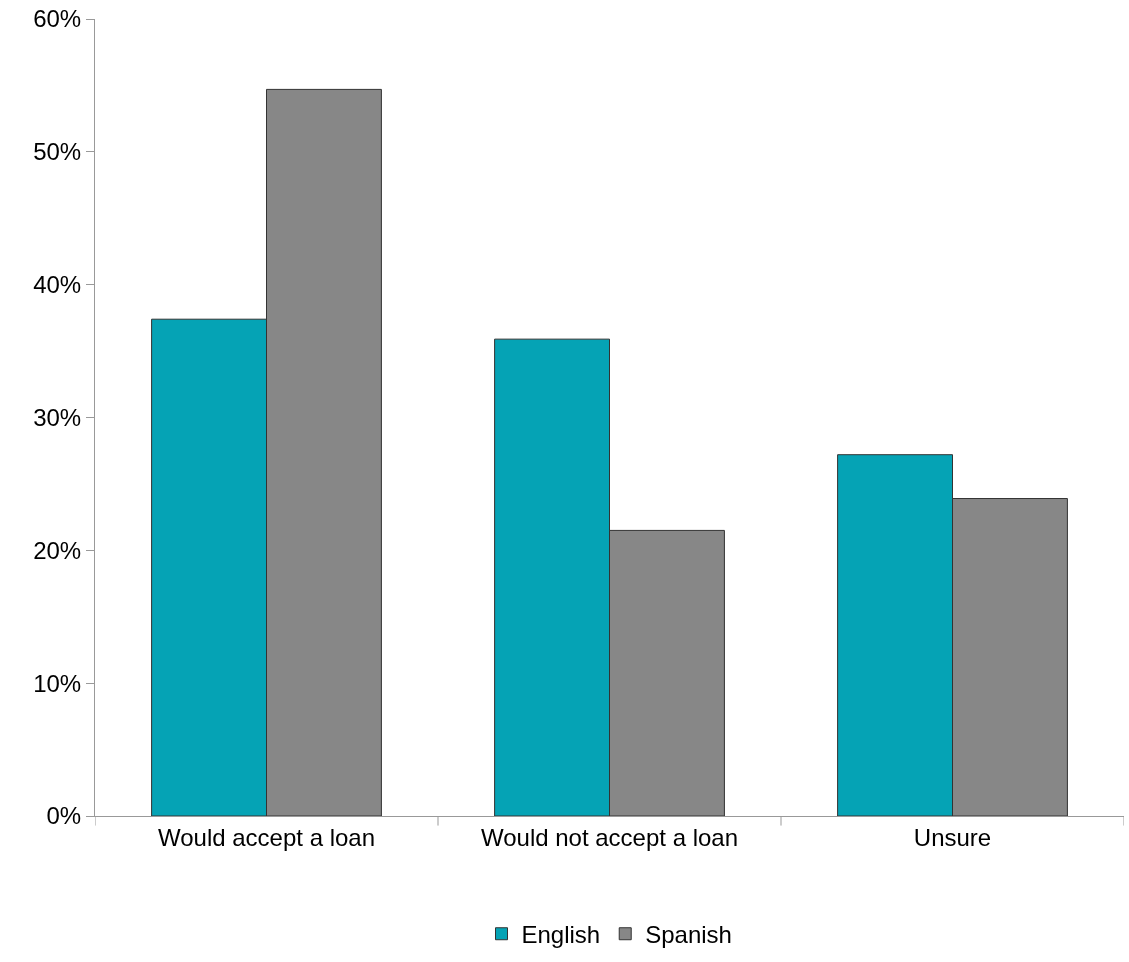 The height and width of the screenshot is (962, 1129). I want to click on y-tick-label: 40%, so click(57, 285).